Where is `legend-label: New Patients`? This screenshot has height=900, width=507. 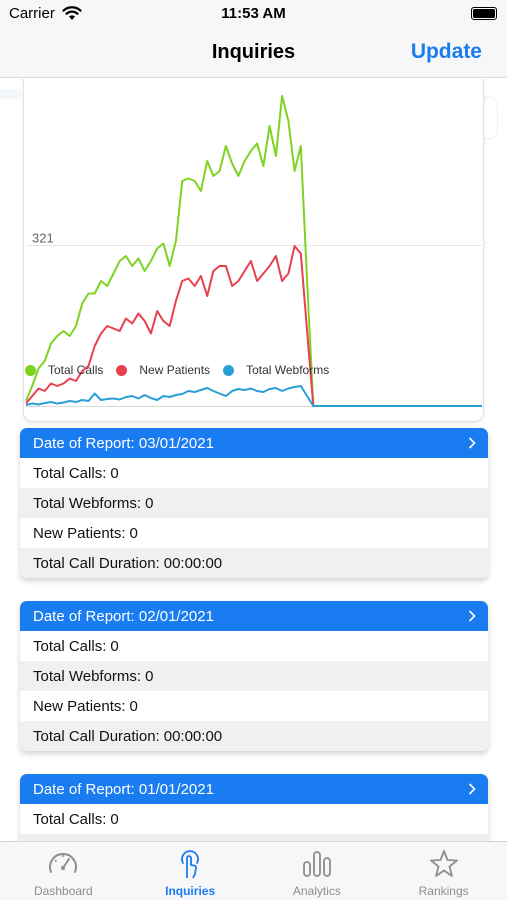
legend-label: New Patients is located at coordinates (175, 370).